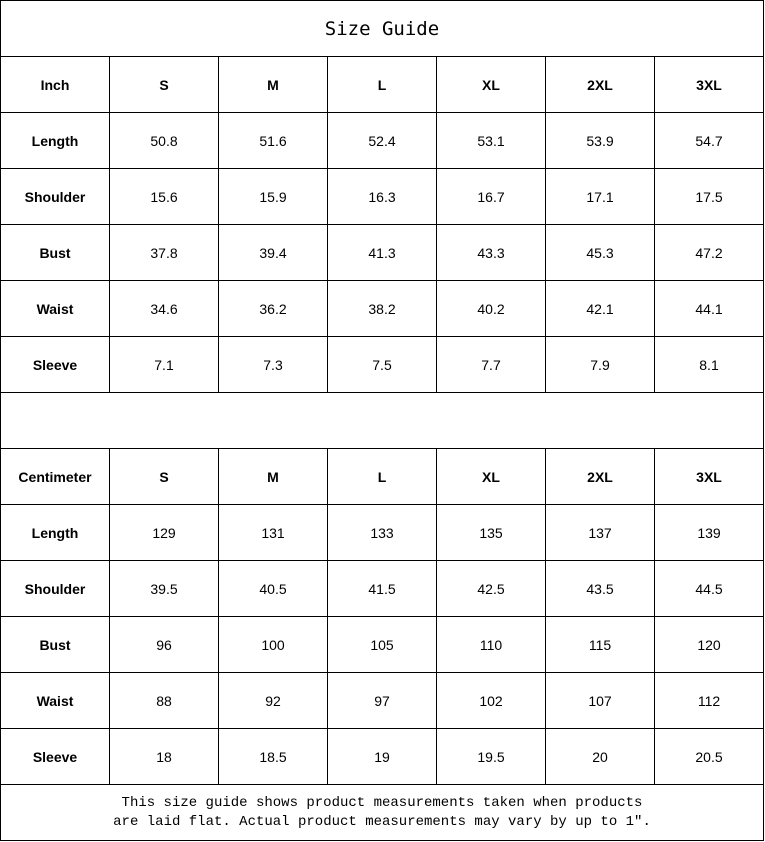 This screenshot has height=842, width=765. What do you see at coordinates (273, 252) in the screenshot?
I see `measurement-value: 39.4` at bounding box center [273, 252].